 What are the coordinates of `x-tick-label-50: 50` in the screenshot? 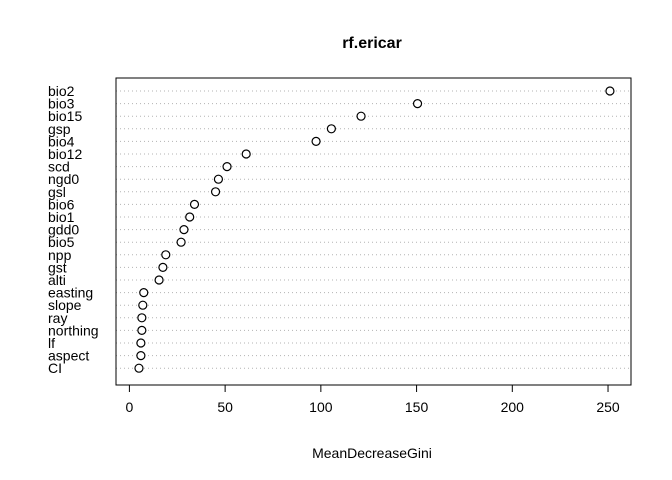 It's located at (225, 407).